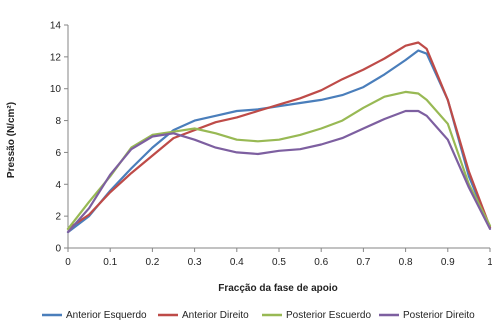 The width and height of the screenshot is (492, 334). I want to click on x-tick-label: 0.5, so click(279, 262).